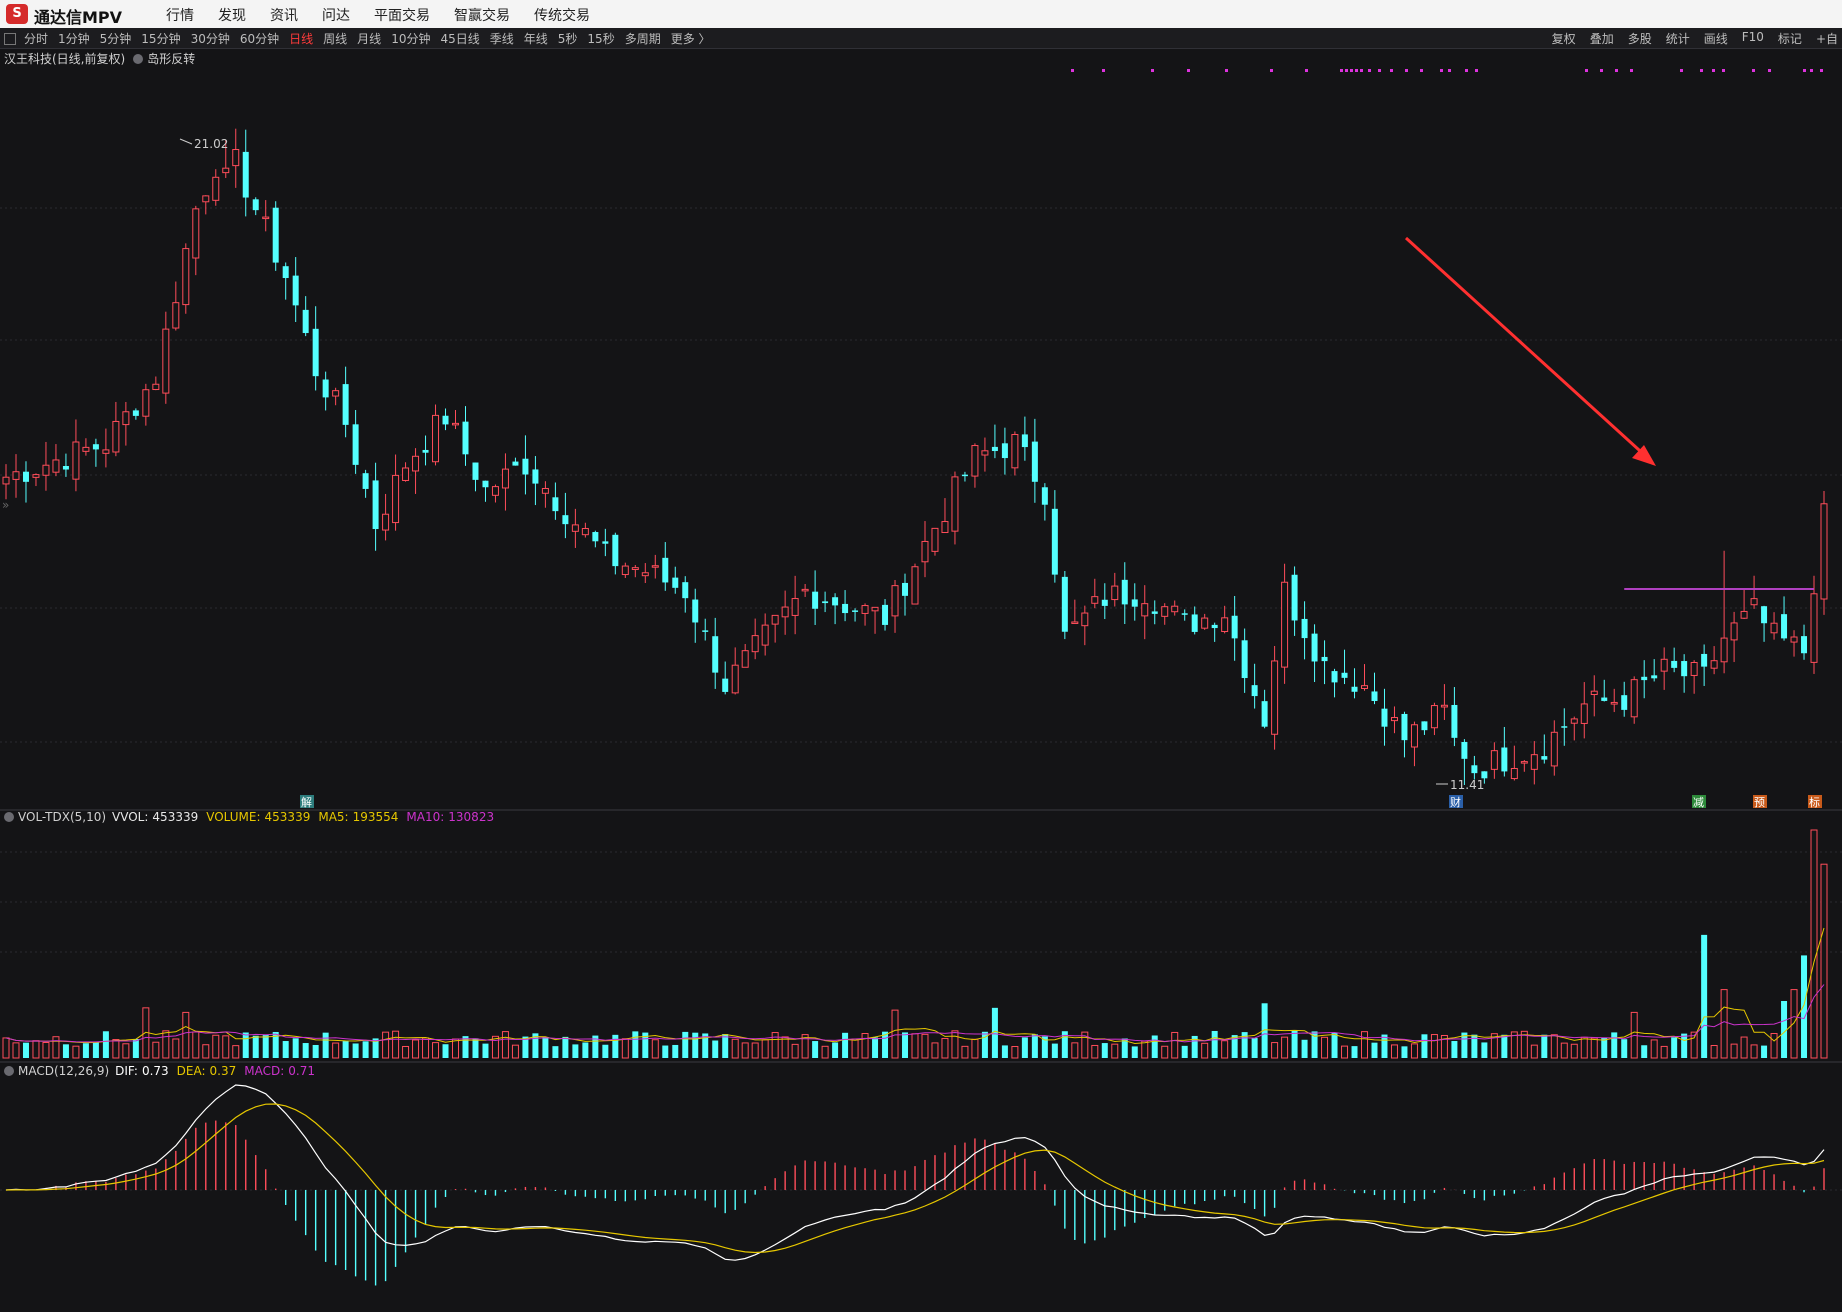 This screenshot has height=1312, width=1842. What do you see at coordinates (1601, 39) in the screenshot?
I see `tool-overlay-button: 叠加` at bounding box center [1601, 39].